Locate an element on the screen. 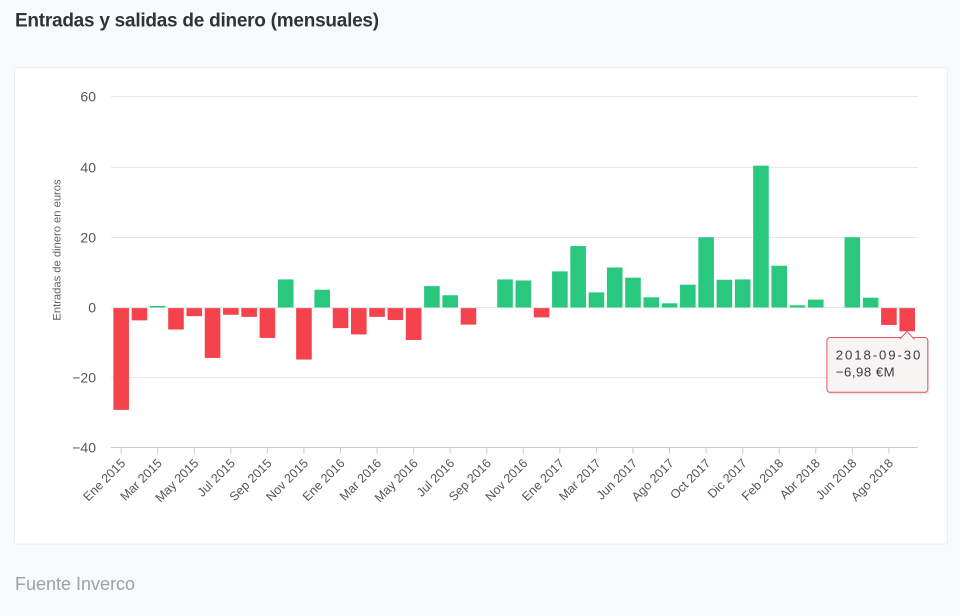 The height and width of the screenshot is (616, 960). svg-text: −6,98 €M is located at coordinates (865, 372).